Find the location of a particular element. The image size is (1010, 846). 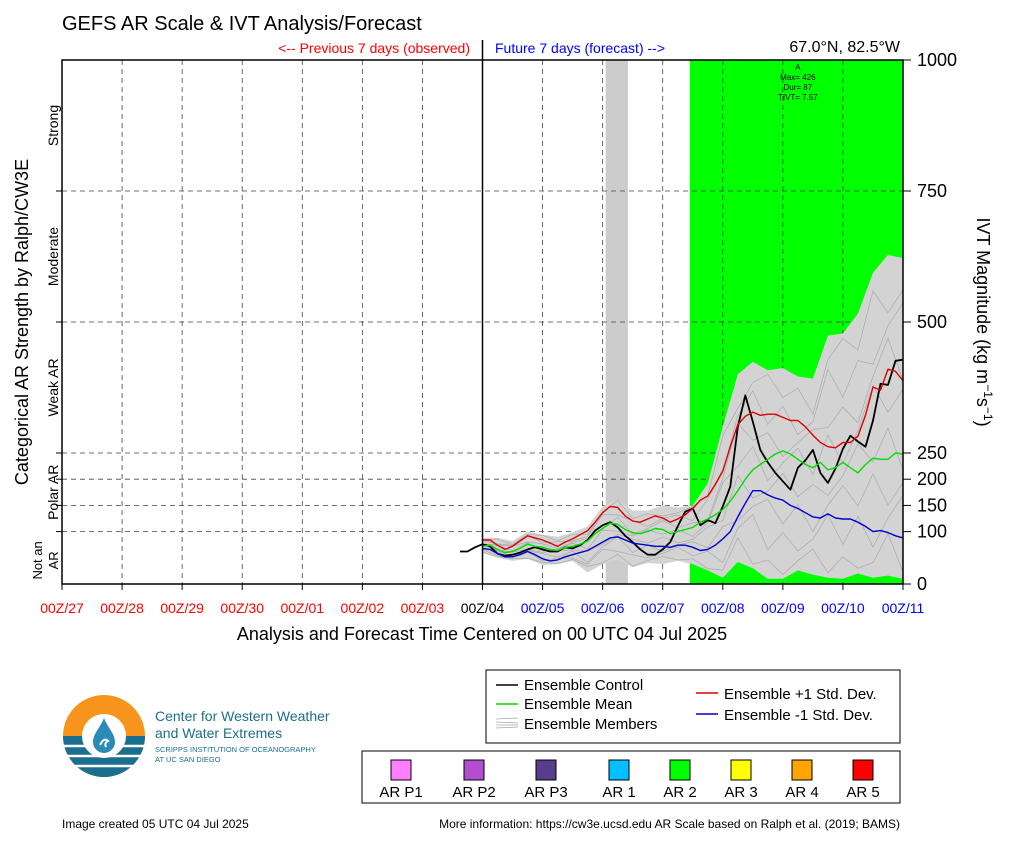

ar-scale-label: AR 4 is located at coordinates (801, 792).